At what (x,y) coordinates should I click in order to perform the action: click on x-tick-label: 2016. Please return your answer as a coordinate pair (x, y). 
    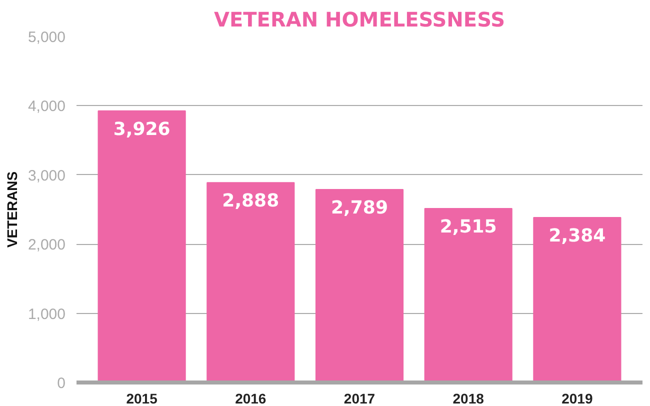
    Looking at the image, I should click on (250, 398).